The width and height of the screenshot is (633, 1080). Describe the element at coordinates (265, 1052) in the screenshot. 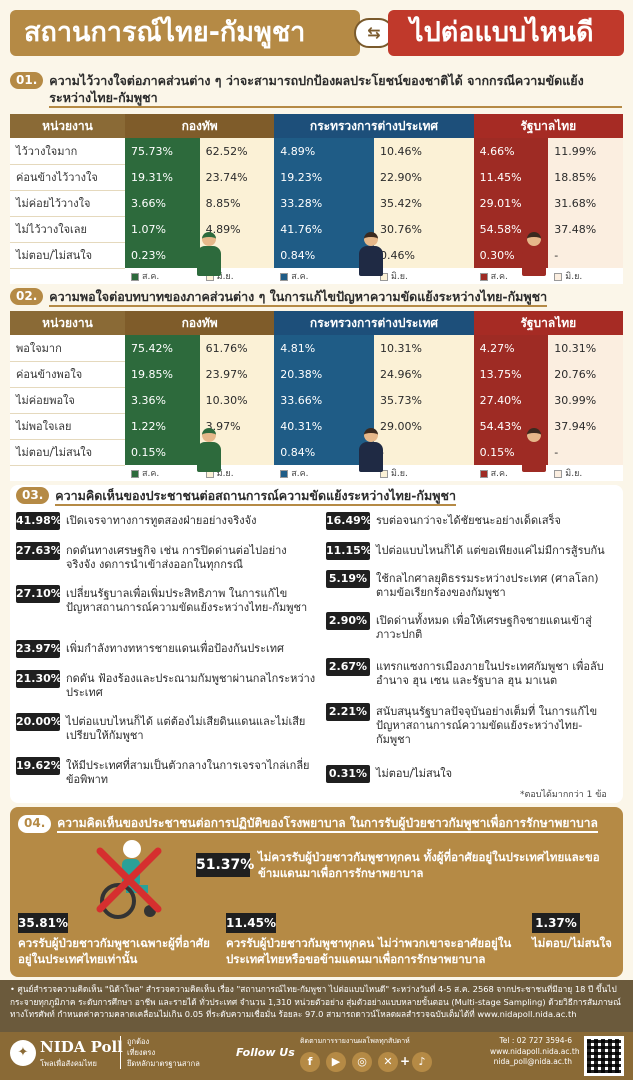

I see `follow-us-label: Follow Us` at that location.